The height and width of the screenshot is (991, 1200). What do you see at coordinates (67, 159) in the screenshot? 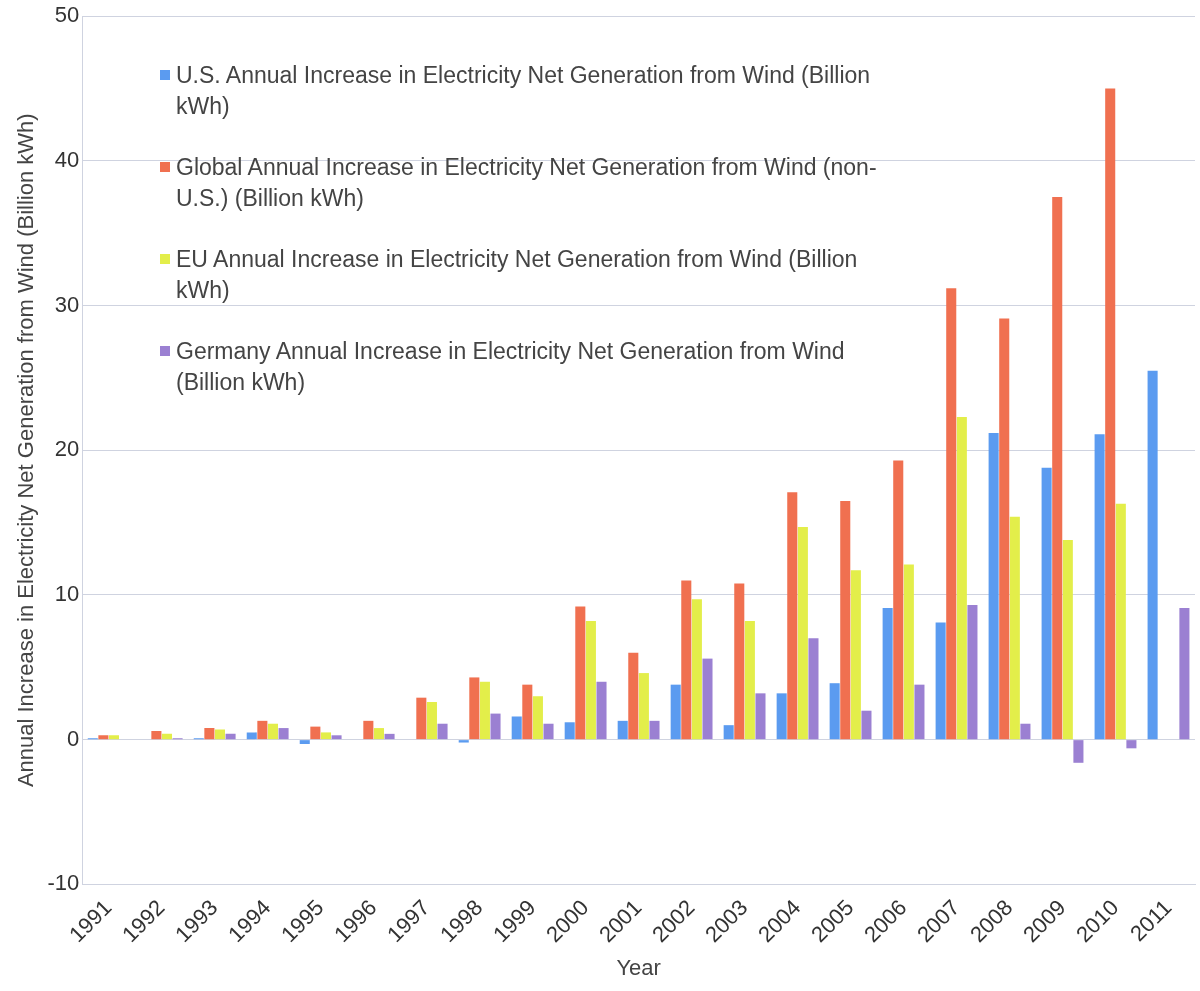
I see `y-tick-label: 40` at bounding box center [67, 159].